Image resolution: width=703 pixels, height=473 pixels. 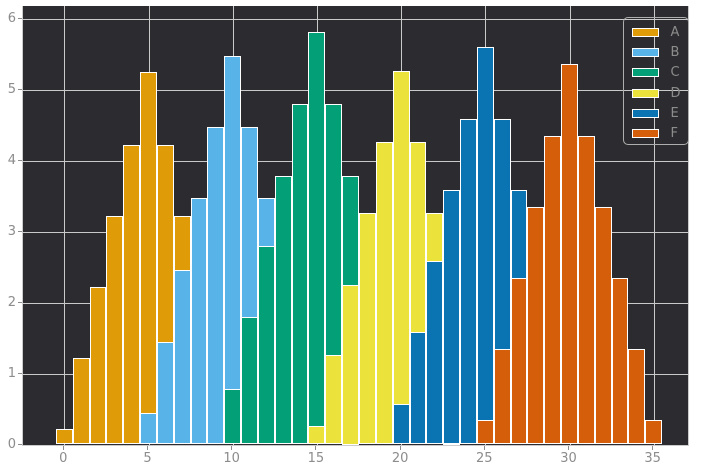 I want to click on legend-swatch-E, so click(x=645, y=113).